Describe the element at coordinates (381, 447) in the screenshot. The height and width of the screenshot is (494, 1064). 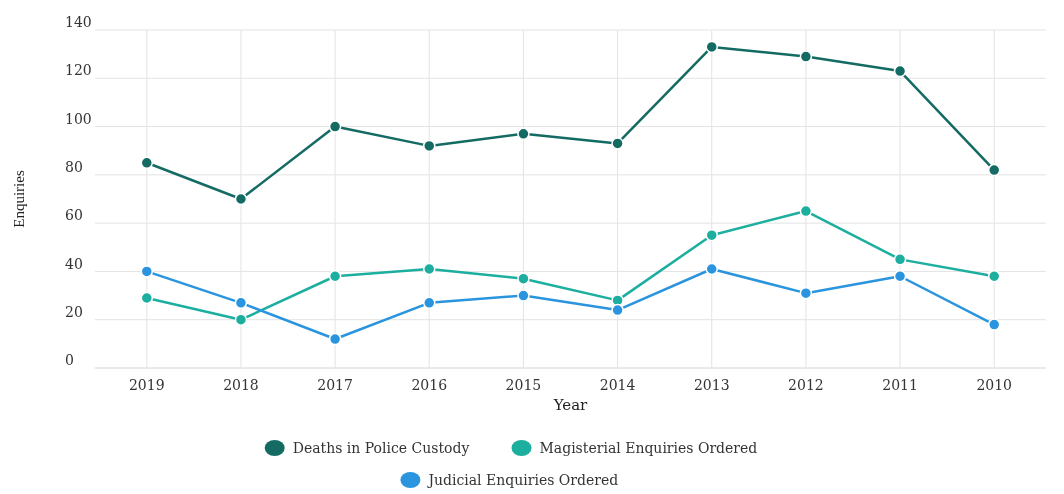
I see `legend-label: Deaths in Police Custody` at that location.